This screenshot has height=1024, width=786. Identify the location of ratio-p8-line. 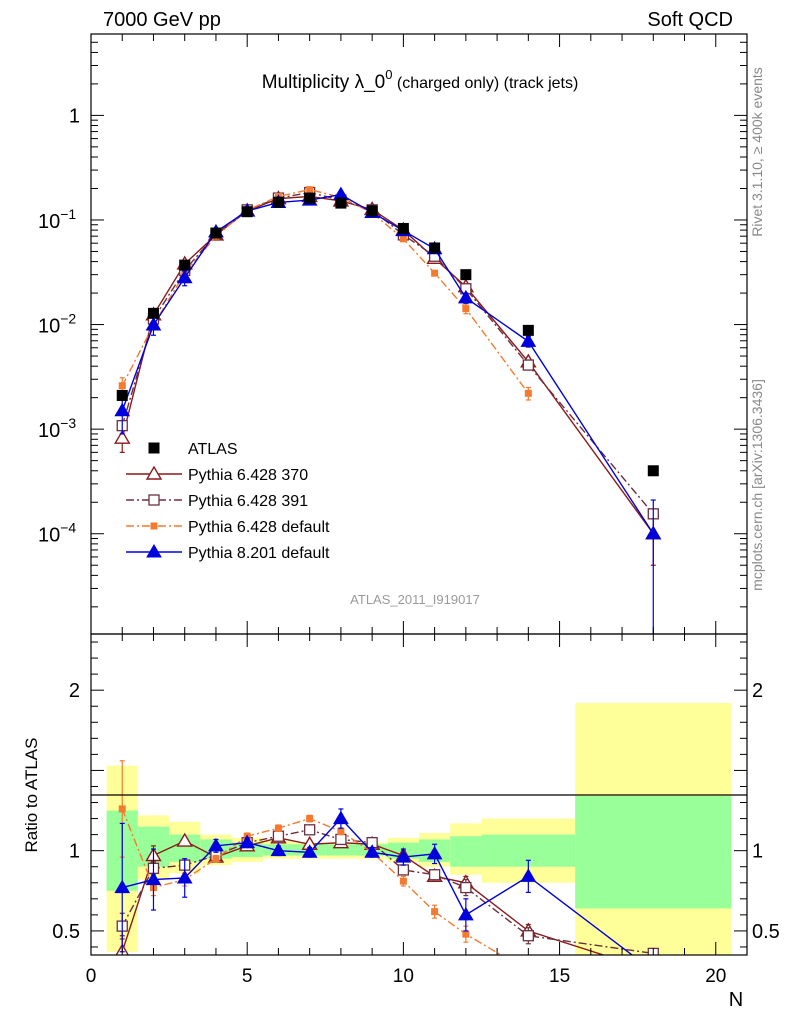
(378, 886).